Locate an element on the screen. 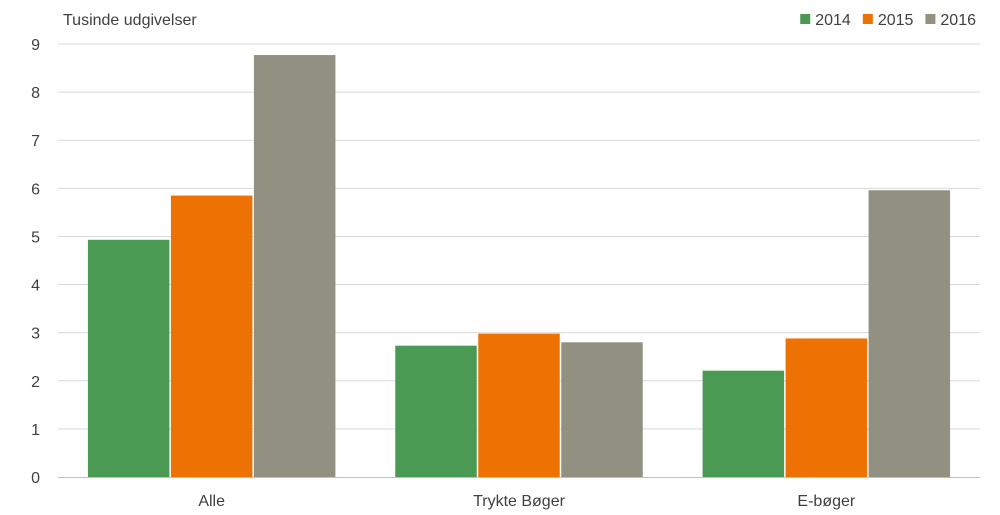 The image size is (1000, 515). x-axis-category-labels: Alle Trykte Bøger E-bøger is located at coordinates (527, 501).